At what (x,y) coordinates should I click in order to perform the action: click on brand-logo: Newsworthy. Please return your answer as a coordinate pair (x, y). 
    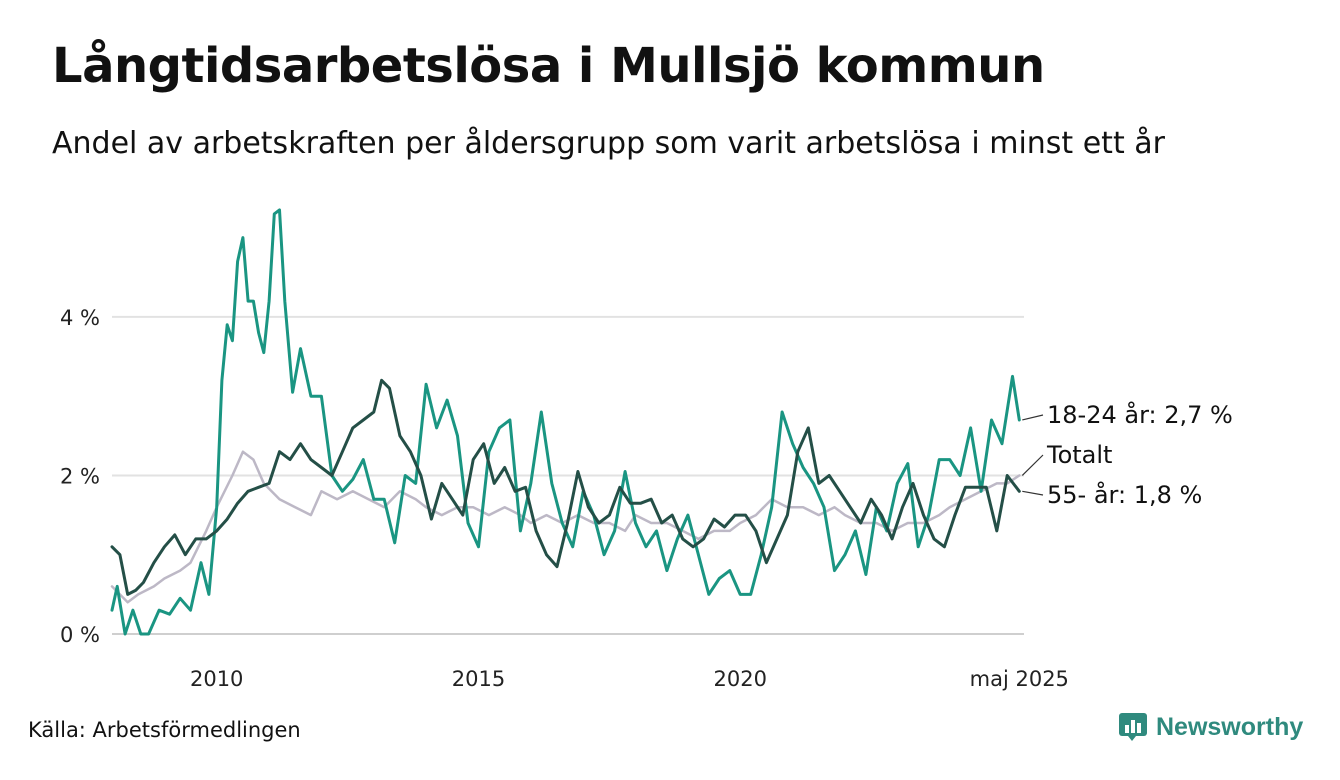
    Looking at the image, I should click on (1210, 727).